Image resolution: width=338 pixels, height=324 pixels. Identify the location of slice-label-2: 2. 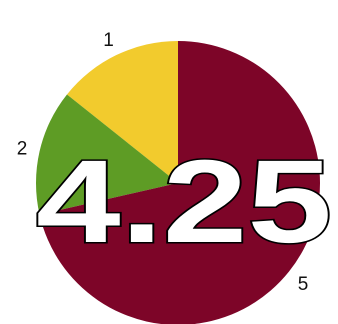
(22, 148).